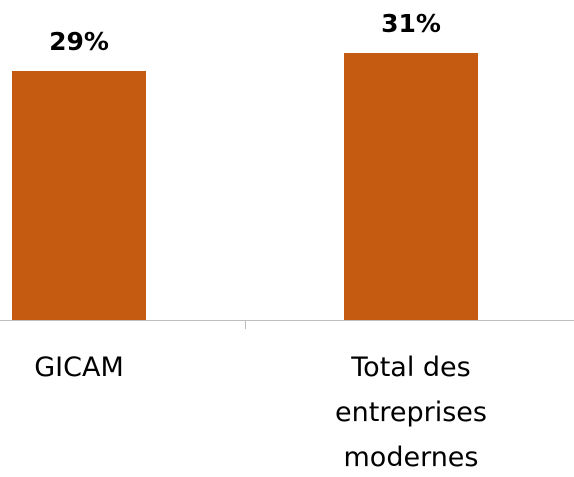 The height and width of the screenshot is (477, 574). What do you see at coordinates (79, 41) in the screenshot?
I see `data-label: 29%` at bounding box center [79, 41].